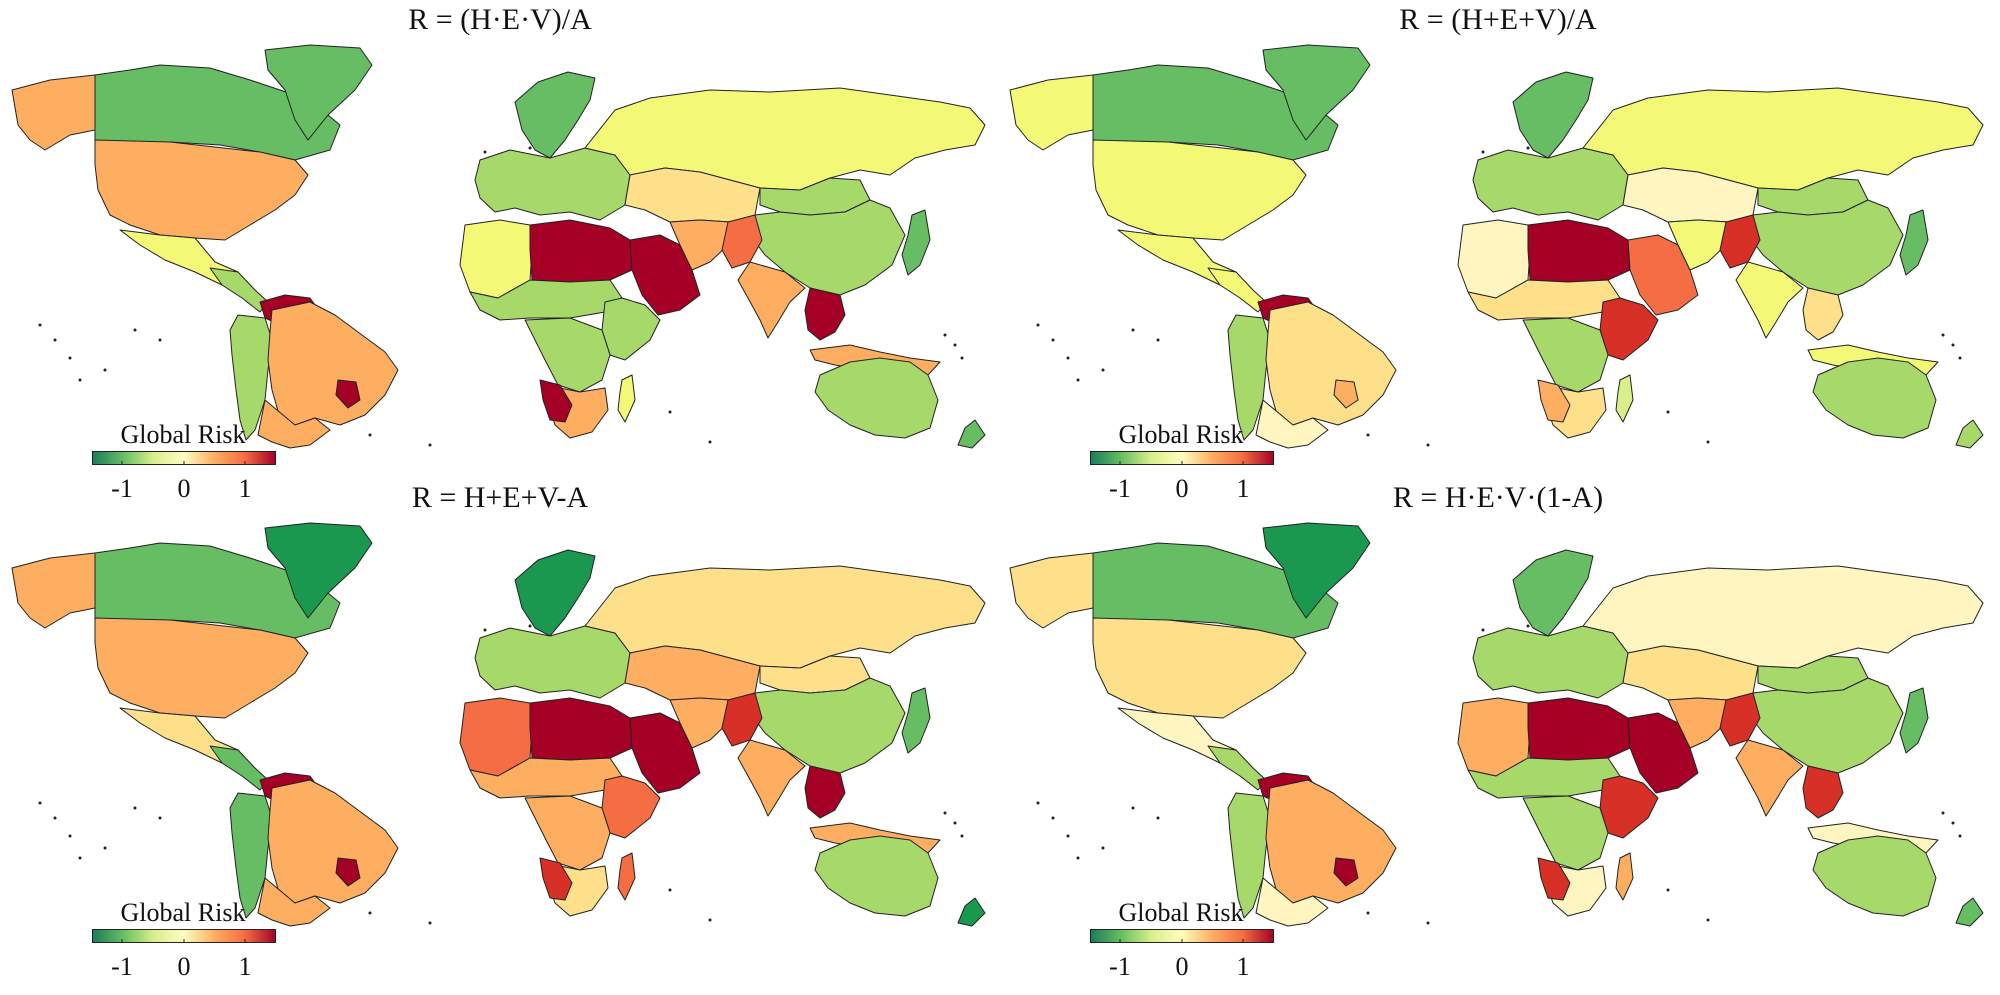  What do you see at coordinates (556, 879) in the screenshot?
I see `region-namibia` at bounding box center [556, 879].